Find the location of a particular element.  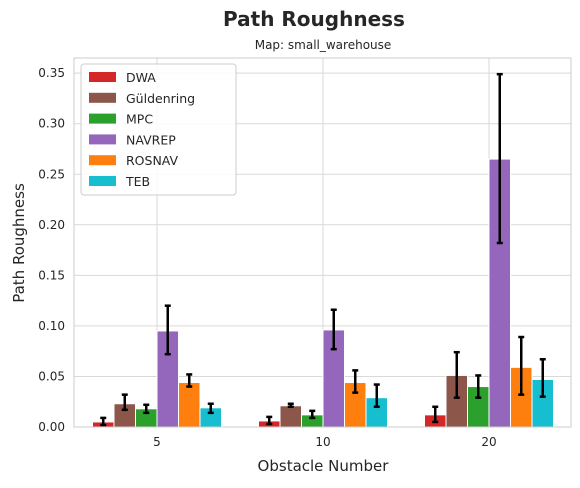

chart-subtitle: Map: small_warehouse is located at coordinates (323, 45).